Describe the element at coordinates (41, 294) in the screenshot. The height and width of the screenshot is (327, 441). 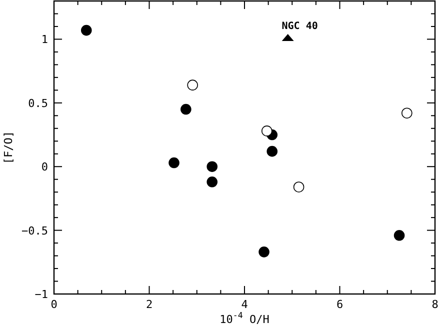
I see `y-tick-label: −1` at that location.